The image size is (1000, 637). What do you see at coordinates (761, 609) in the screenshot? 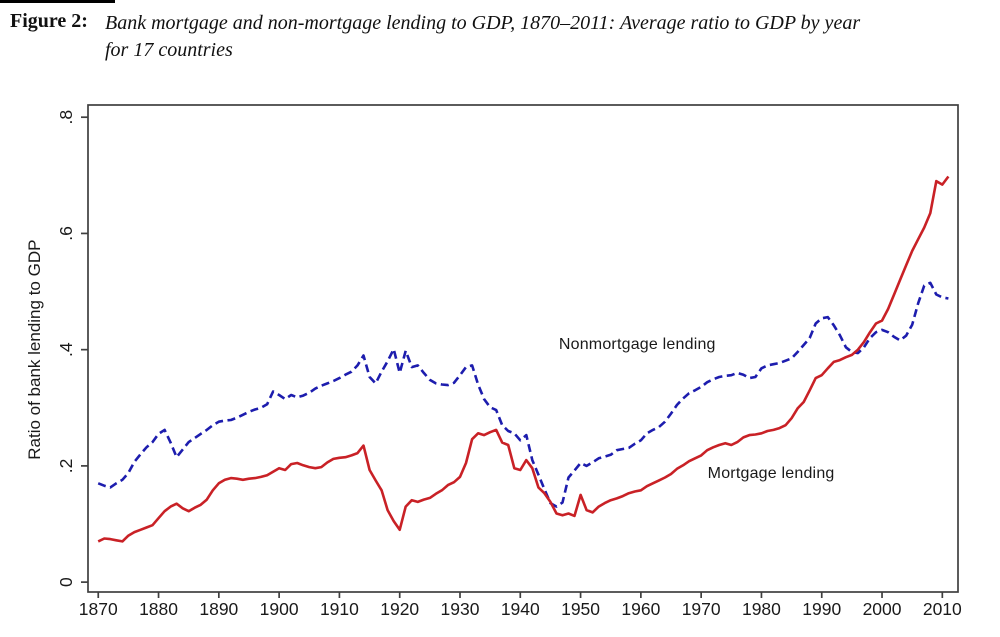
I see `x-tick-label: 1980` at bounding box center [761, 609].